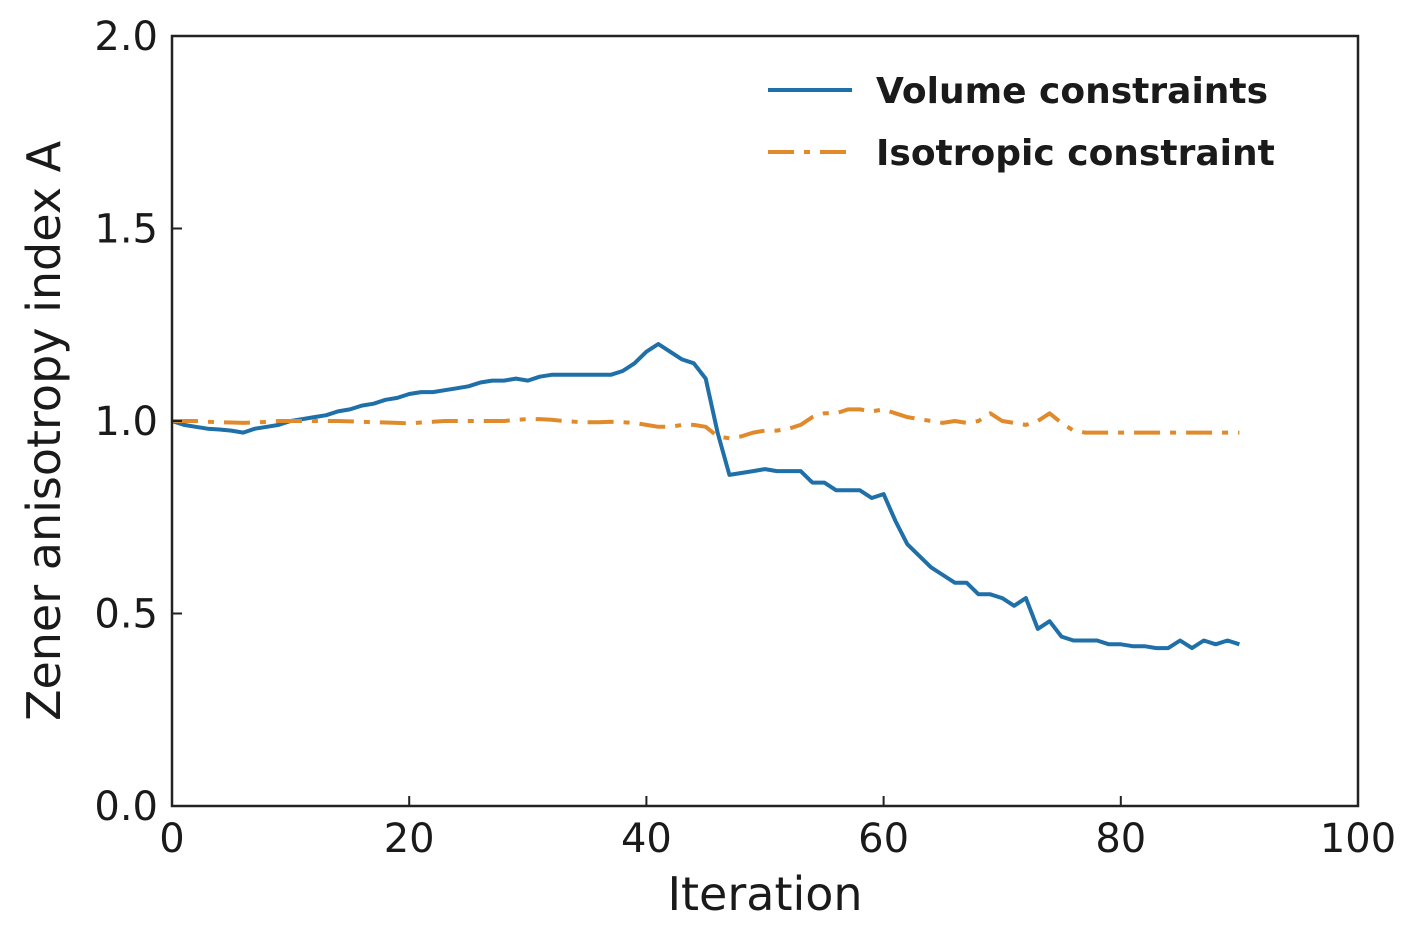  Describe the element at coordinates (1075, 153) in the screenshot. I see `legend-label: Isotropic constraint` at that location.